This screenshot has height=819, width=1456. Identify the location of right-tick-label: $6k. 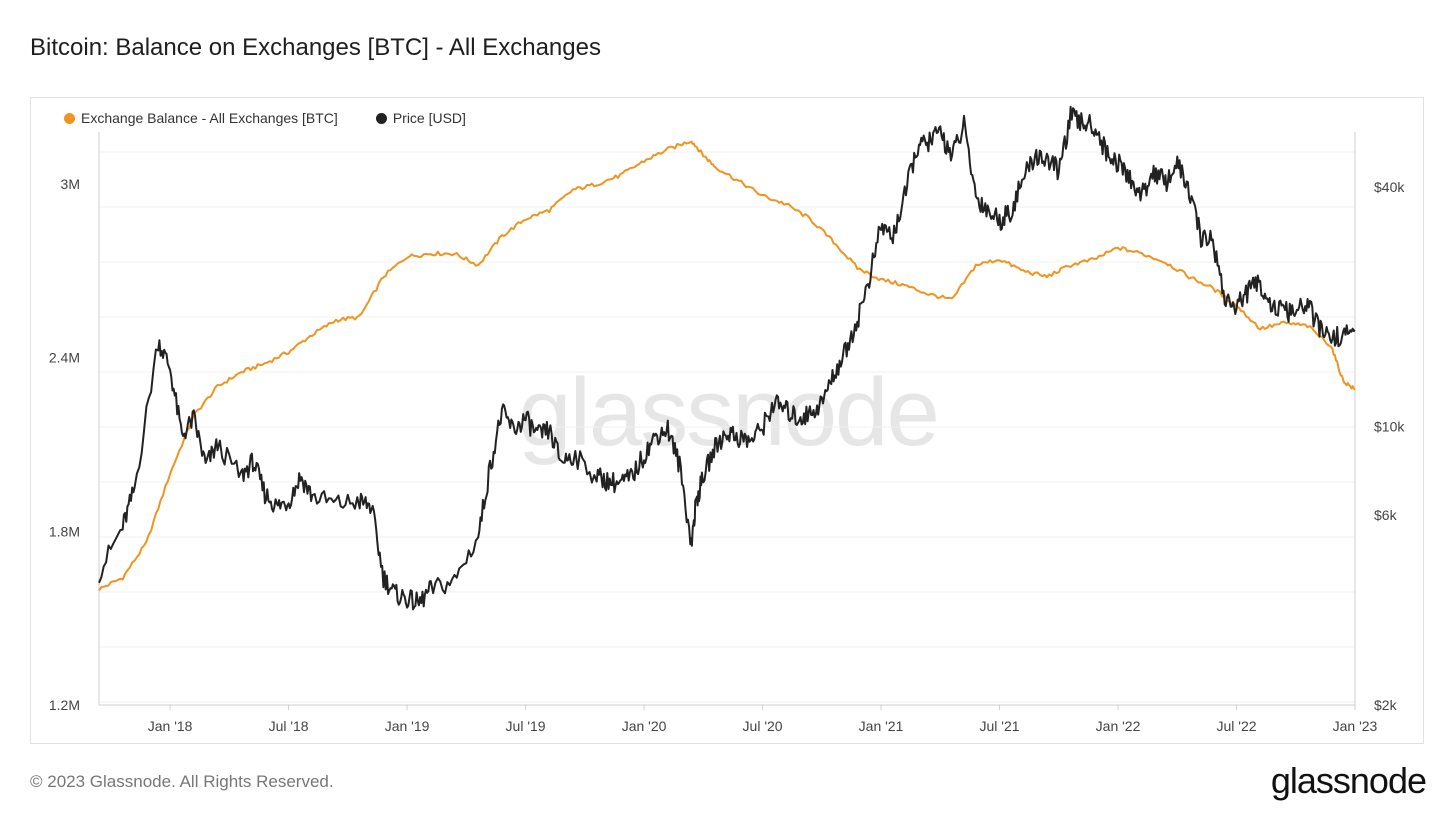
(1386, 515).